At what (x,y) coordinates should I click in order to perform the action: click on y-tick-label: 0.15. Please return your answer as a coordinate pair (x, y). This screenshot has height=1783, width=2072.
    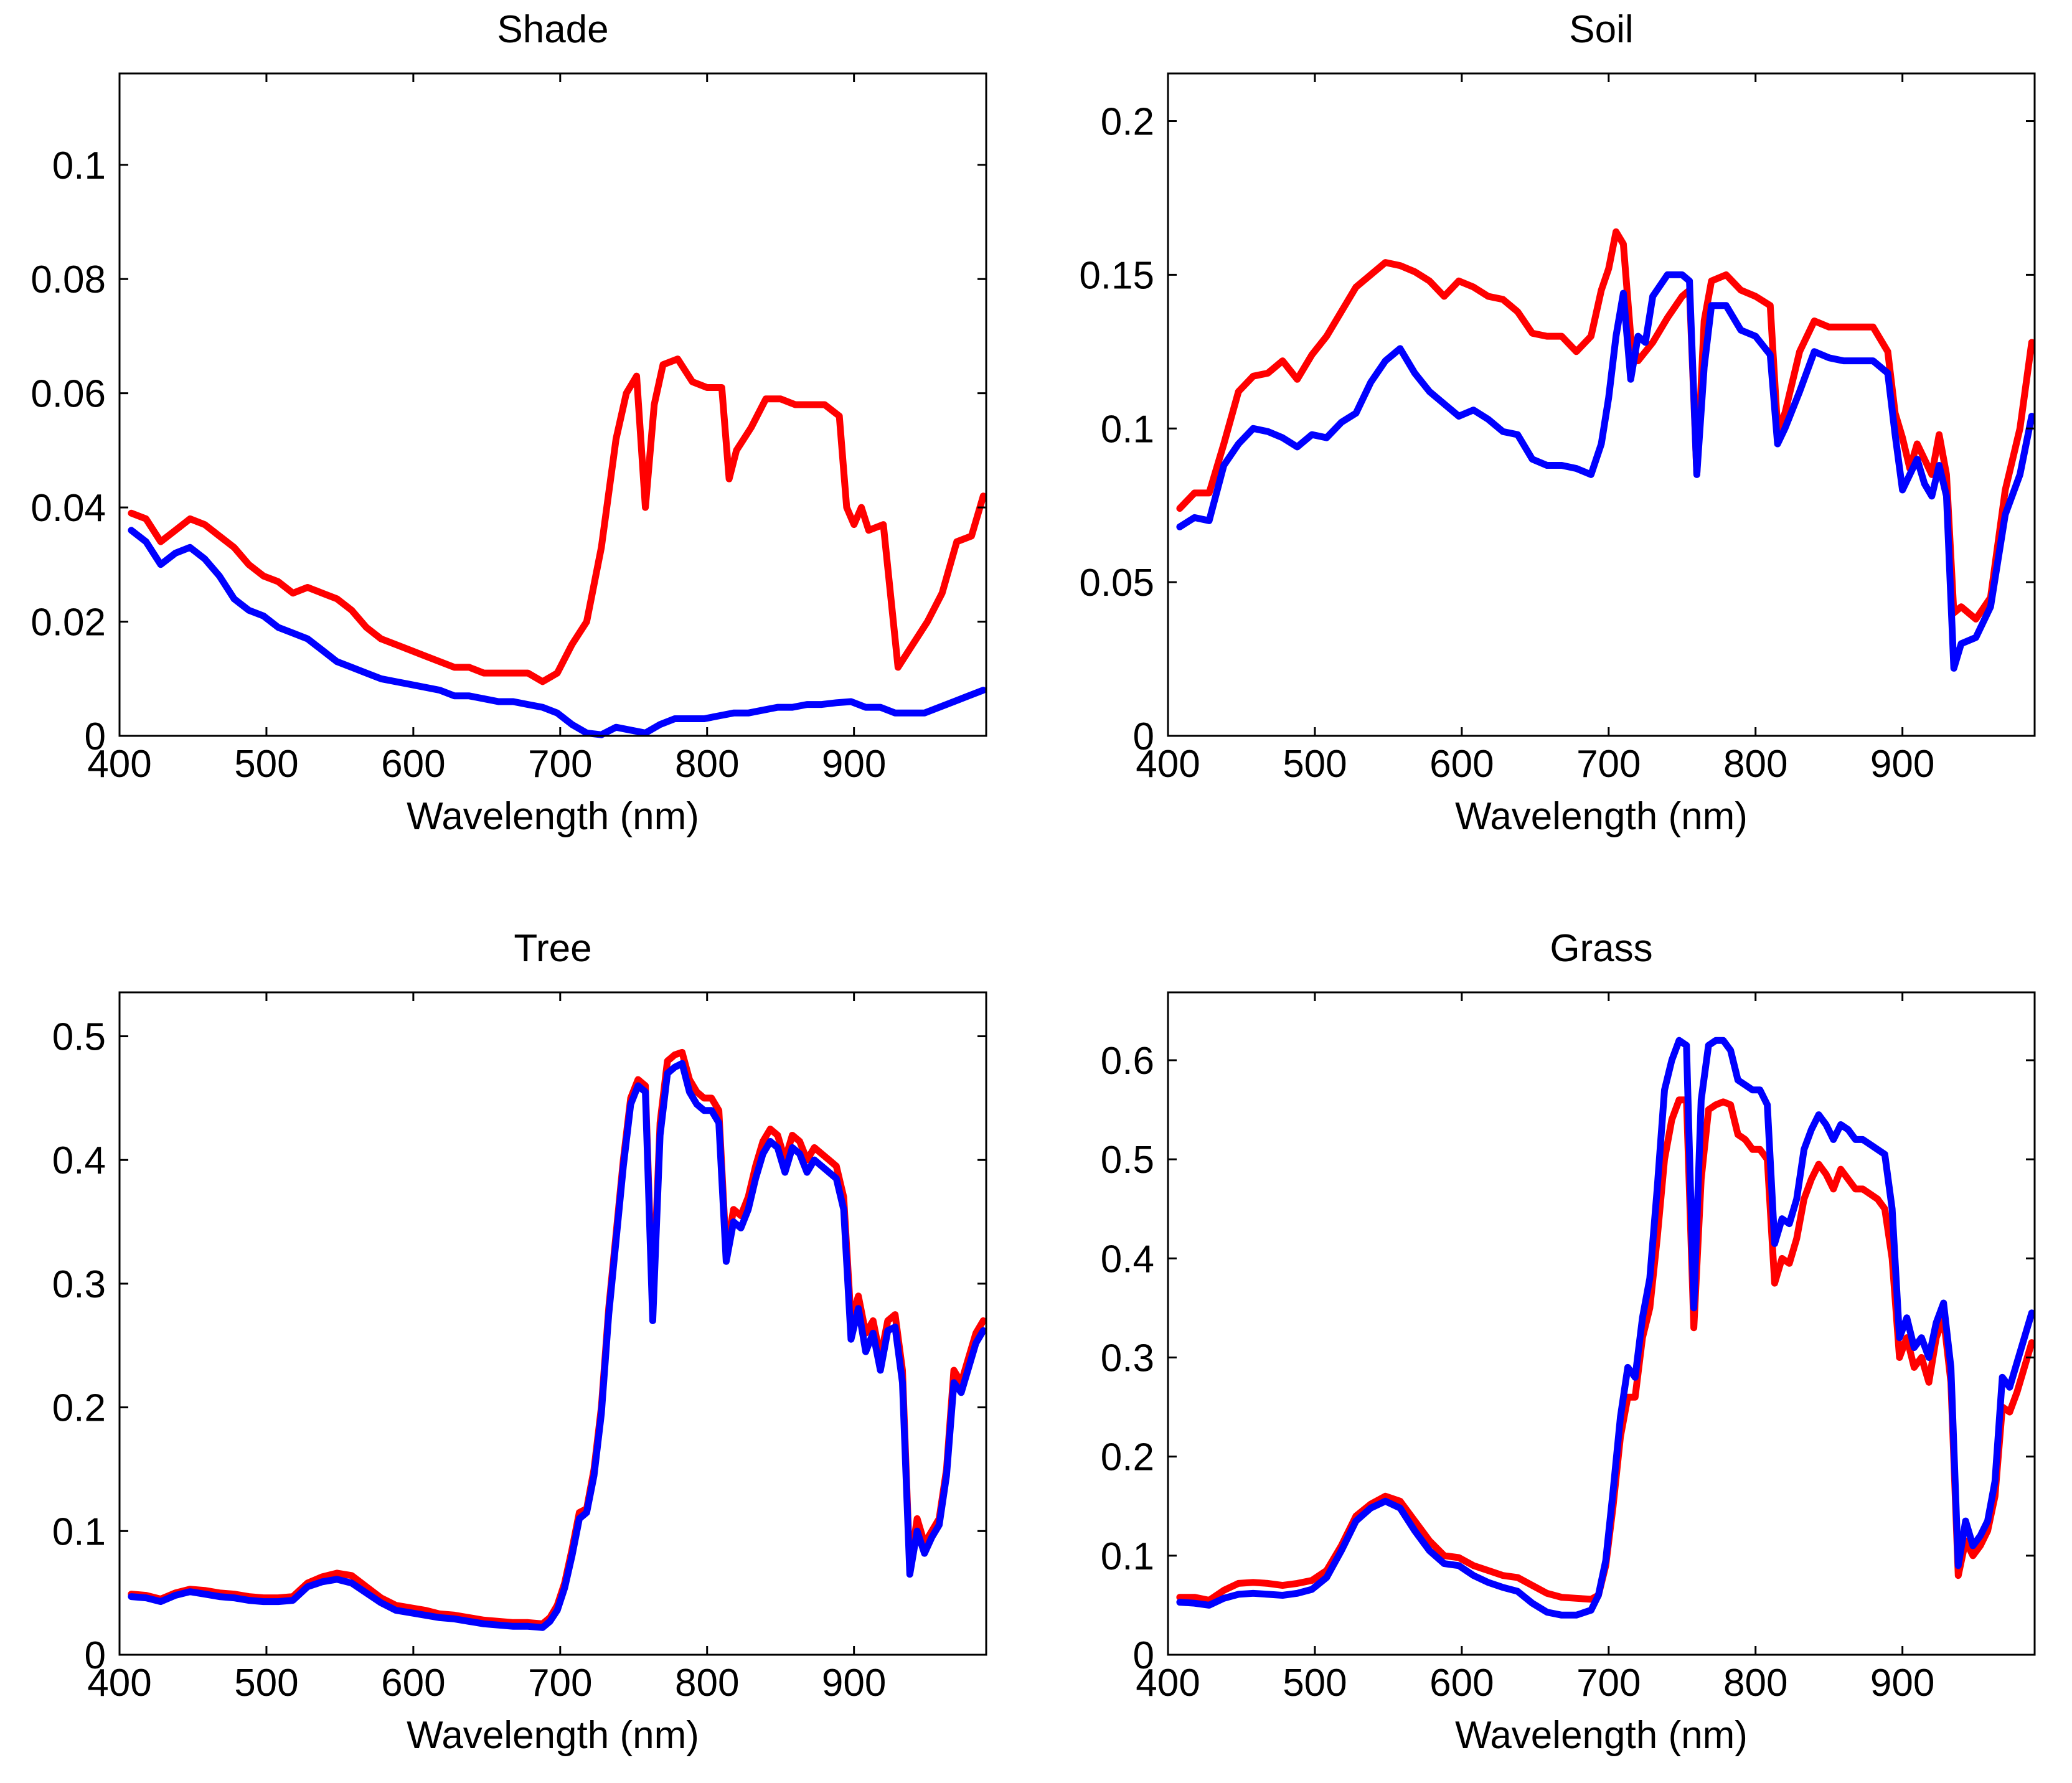
    Looking at the image, I should click on (1116, 275).